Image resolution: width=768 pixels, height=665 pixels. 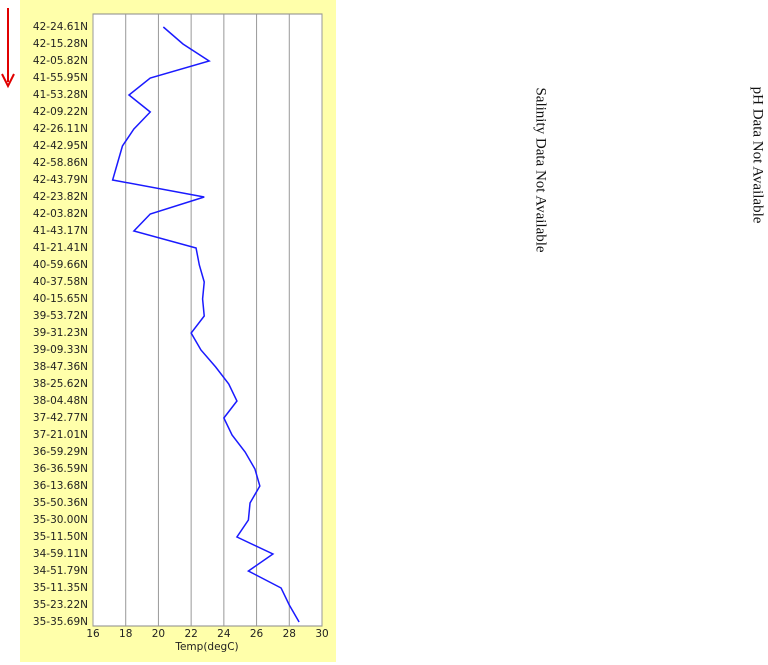 What do you see at coordinates (60, 384) in the screenshot?
I see `y-tick-label: 38-25.62N` at bounding box center [60, 384].